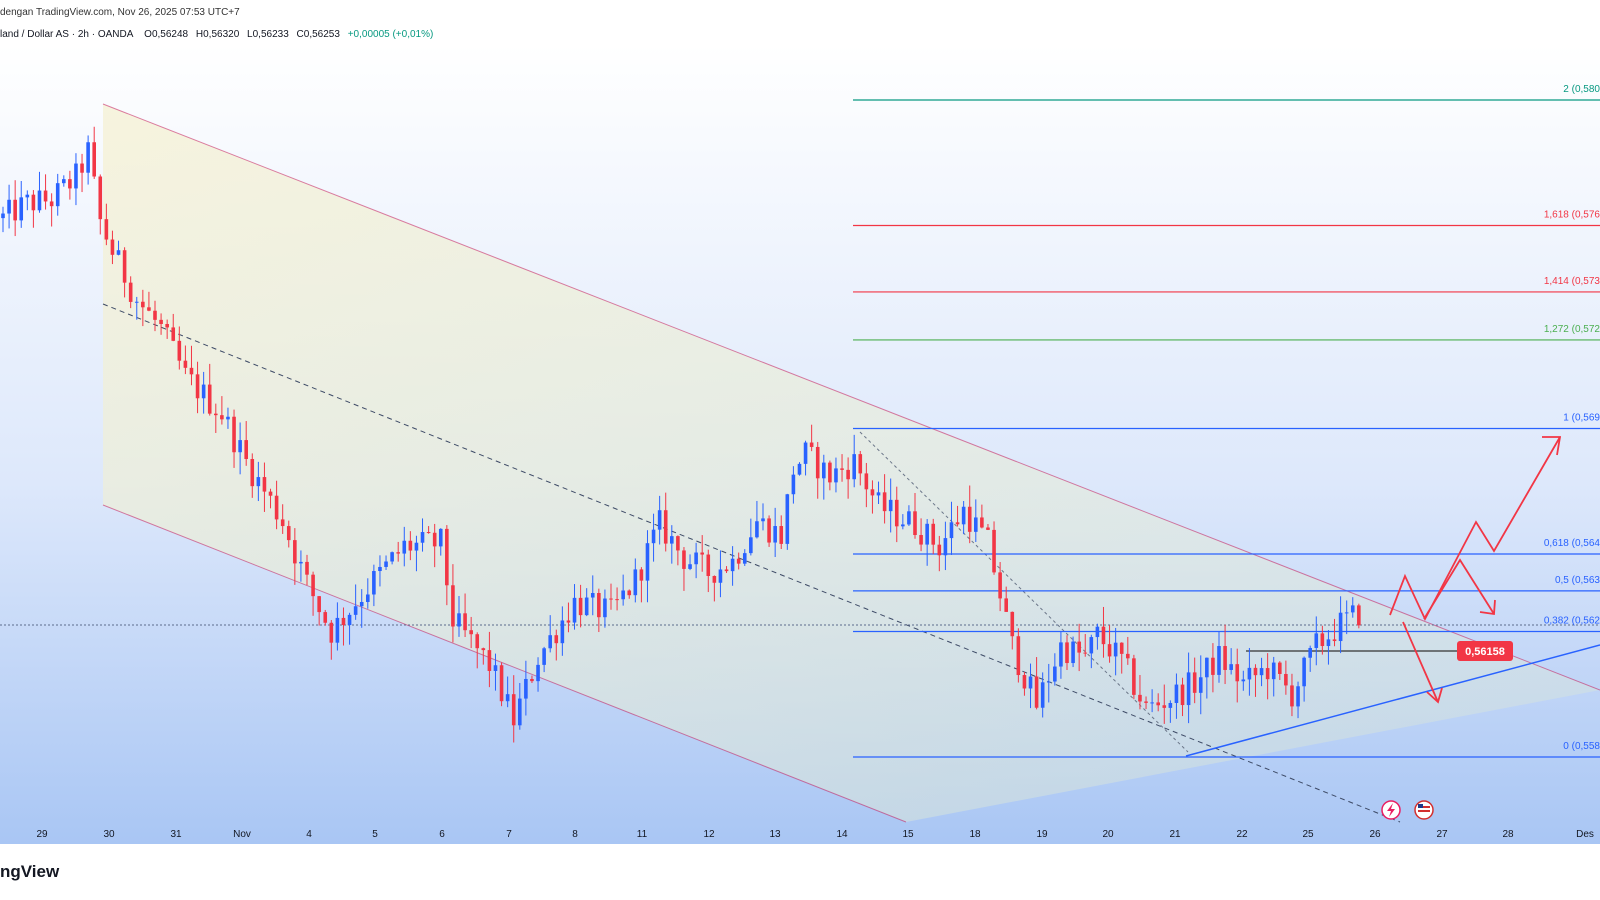 The width and height of the screenshot is (1600, 900). Describe the element at coordinates (1581, 89) in the screenshot. I see `fib-level-label: 2 (0,580` at that location.